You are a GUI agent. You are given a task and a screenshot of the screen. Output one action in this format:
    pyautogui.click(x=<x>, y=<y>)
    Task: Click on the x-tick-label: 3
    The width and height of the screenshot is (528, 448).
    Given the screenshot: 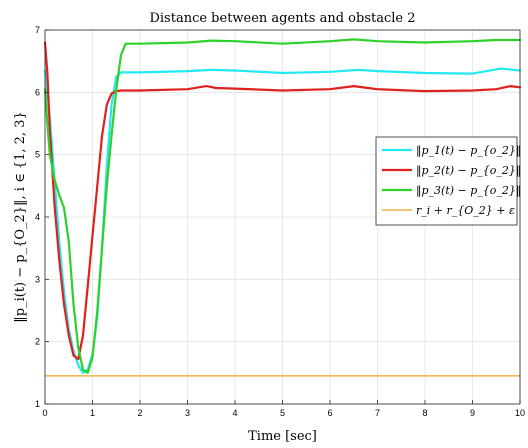 What is the action you would take?
    pyautogui.click(x=187, y=413)
    